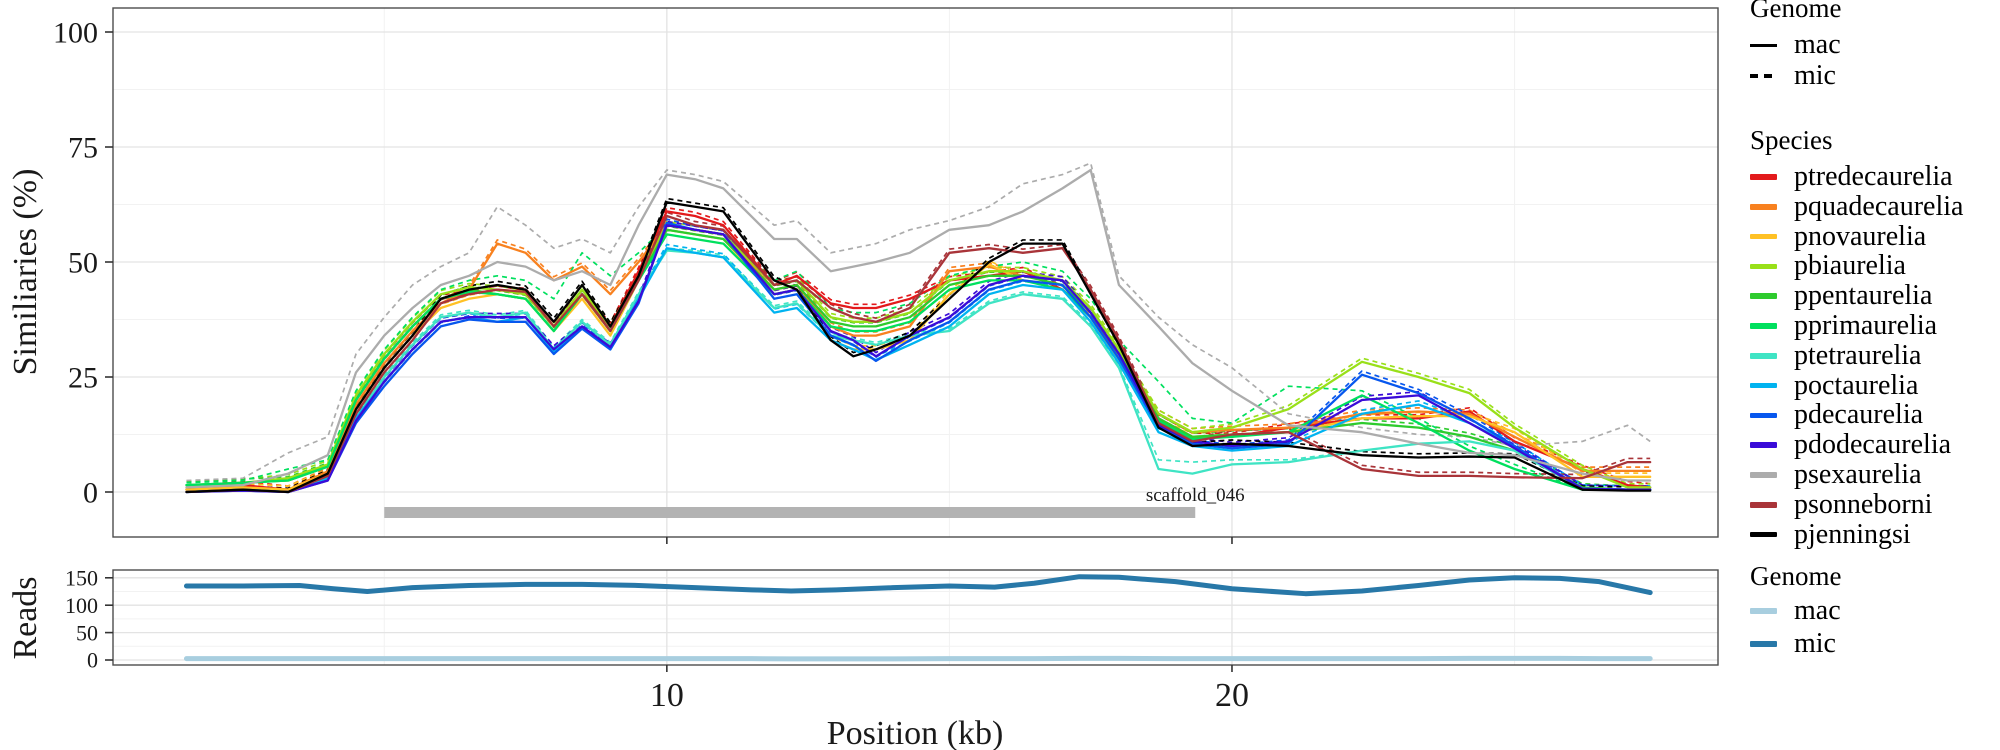 Image resolution: width=2000 pixels, height=750 pixels. What do you see at coordinates (1815, 643) in the screenshot?
I see `legend-item-reads-mic-label: mic` at bounding box center [1815, 643].